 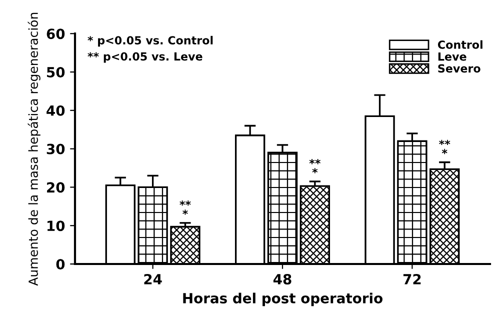 I want to click on legend-label: Severo, so click(x=459, y=68).